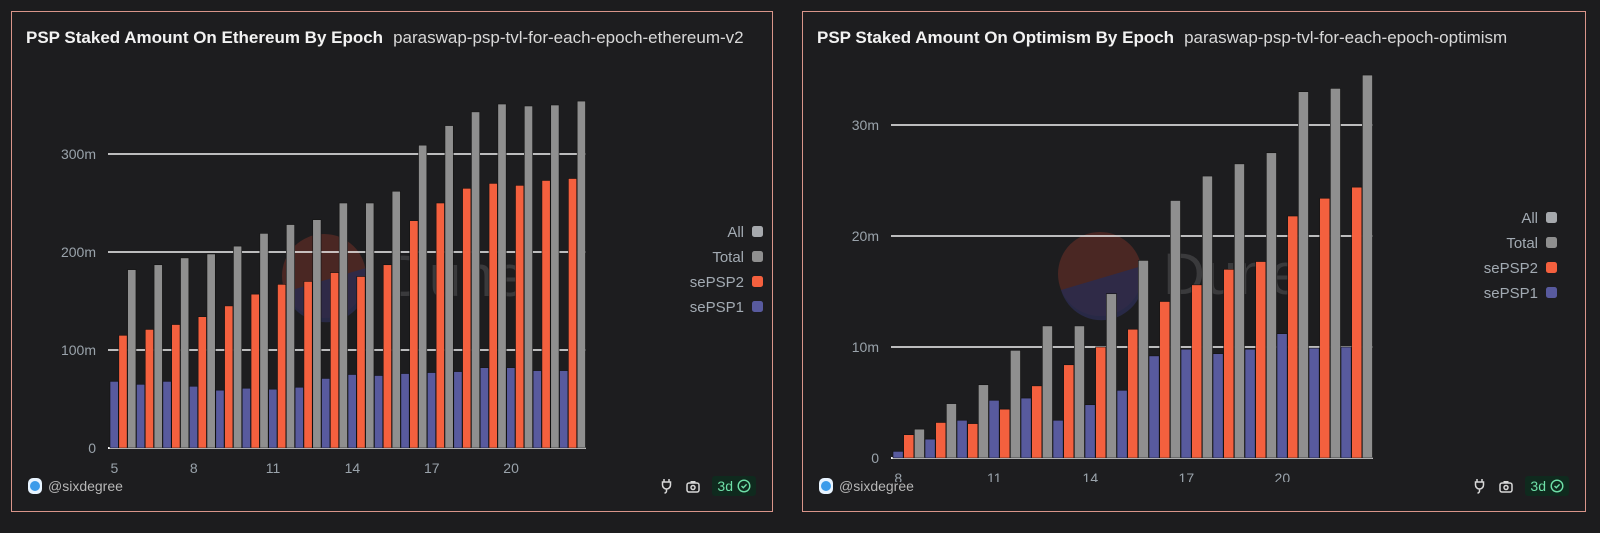  I want to click on query-name-link: paraswap-psp-tvl-for-each-epoch-optimism, so click(1346, 37).